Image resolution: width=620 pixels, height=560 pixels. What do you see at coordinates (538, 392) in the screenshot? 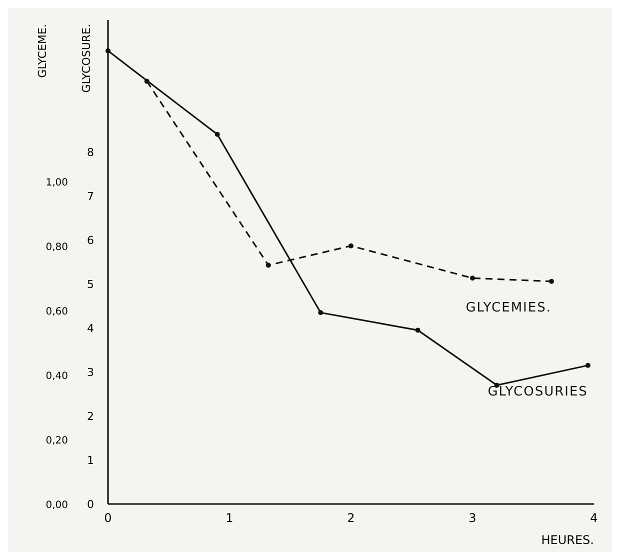
I see `series-label: GLYCOSURIES` at bounding box center [538, 392].